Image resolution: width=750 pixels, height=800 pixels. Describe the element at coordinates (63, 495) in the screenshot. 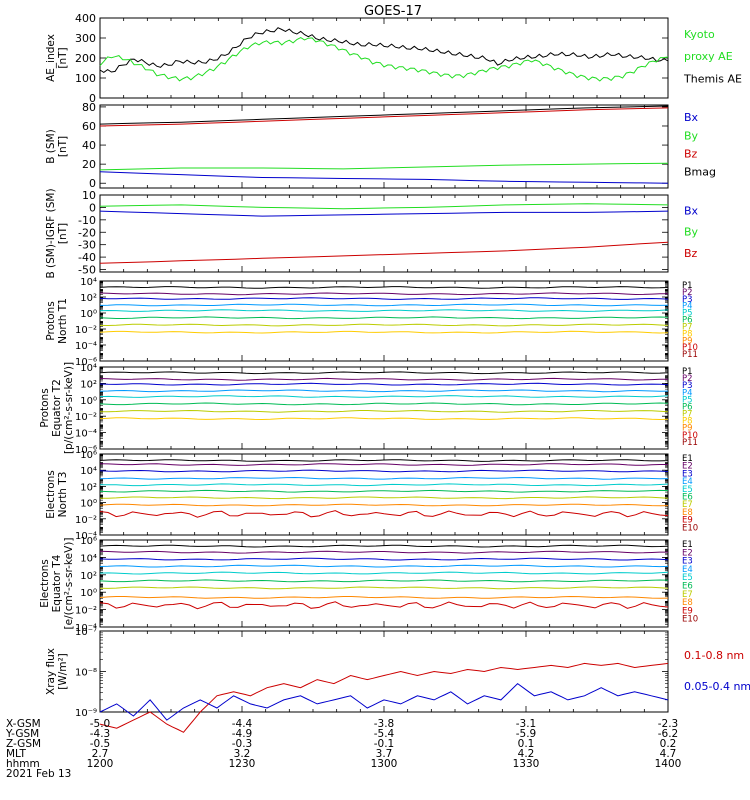

I see `y-label-line: North T3` at that location.